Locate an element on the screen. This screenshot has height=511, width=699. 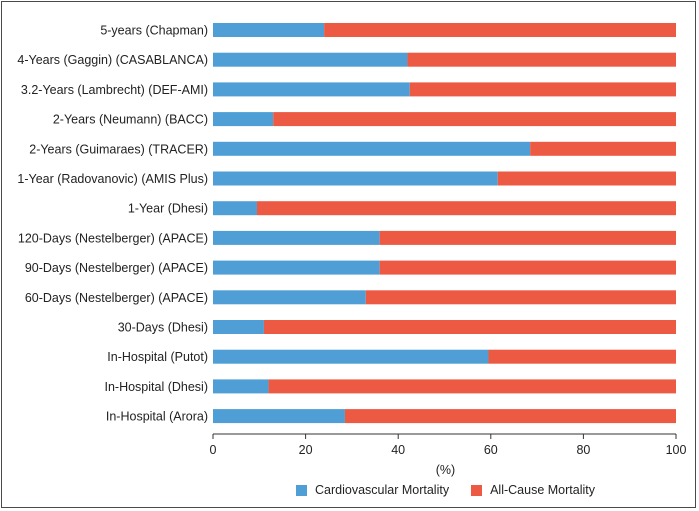
x-tick-label: 20 is located at coordinates (306, 450).